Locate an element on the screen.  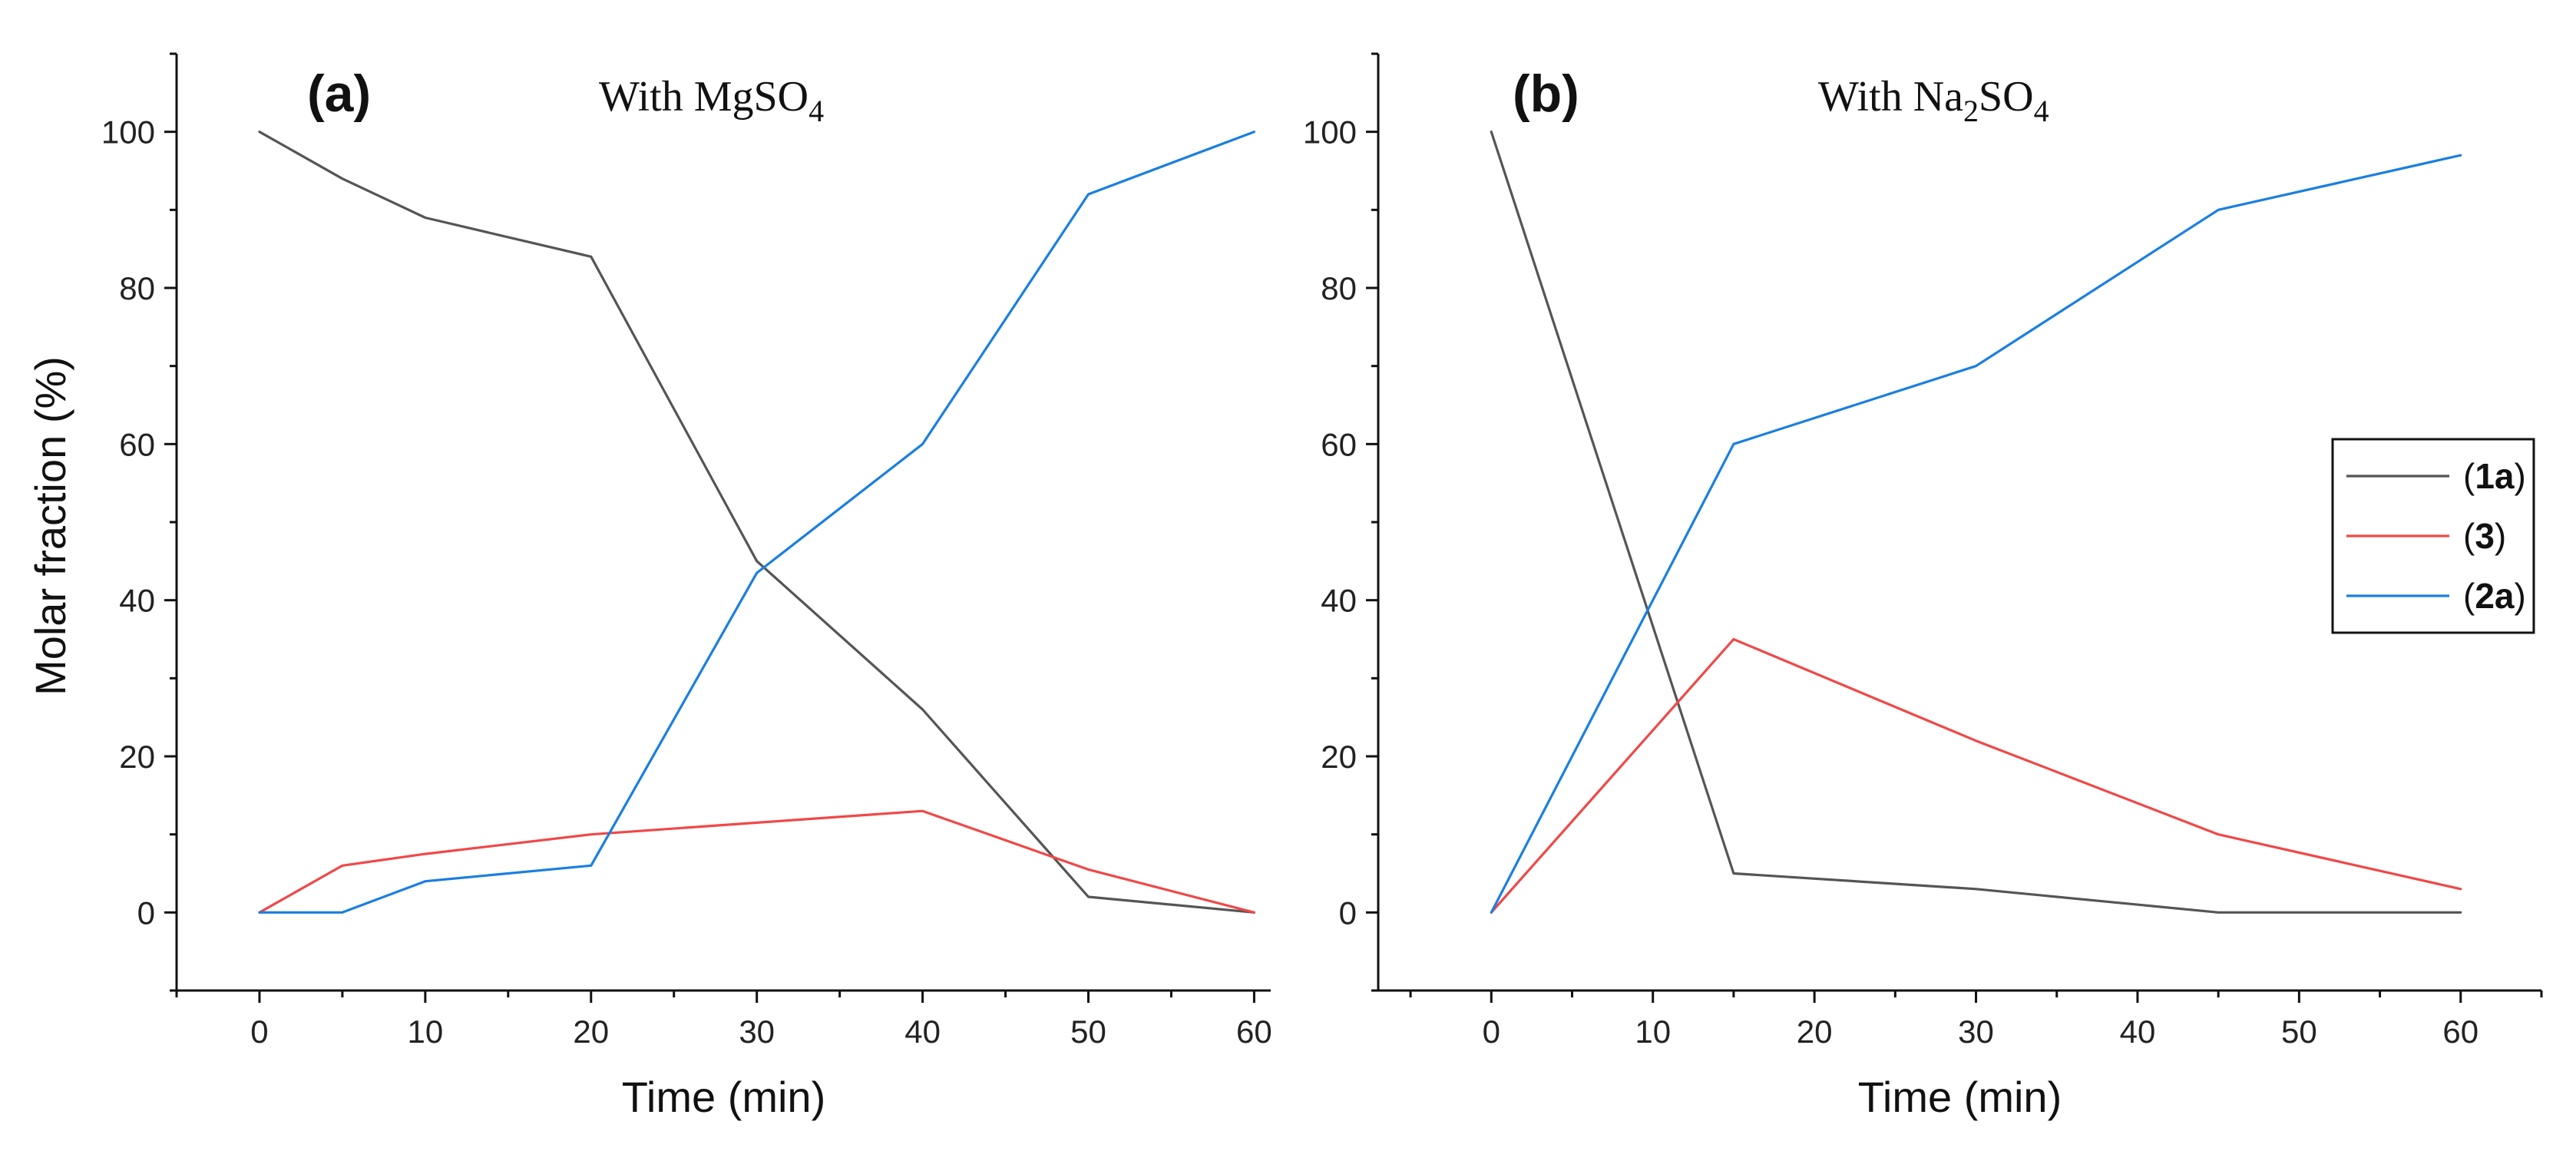
panel-b-subtitle-text: With Na is located at coordinates (1890, 97).